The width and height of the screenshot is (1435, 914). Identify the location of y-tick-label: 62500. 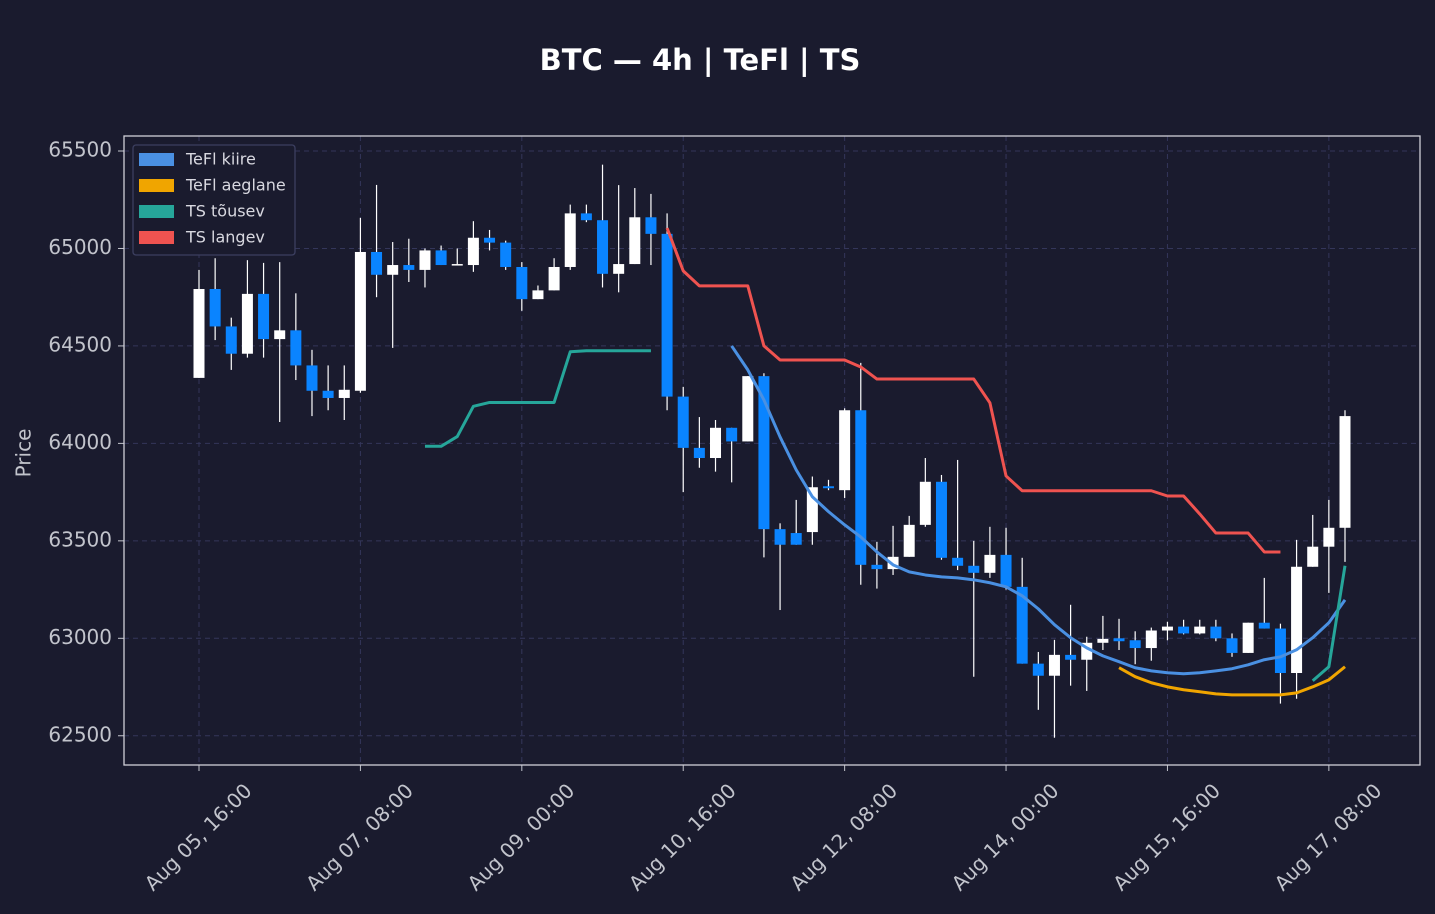
(80, 734).